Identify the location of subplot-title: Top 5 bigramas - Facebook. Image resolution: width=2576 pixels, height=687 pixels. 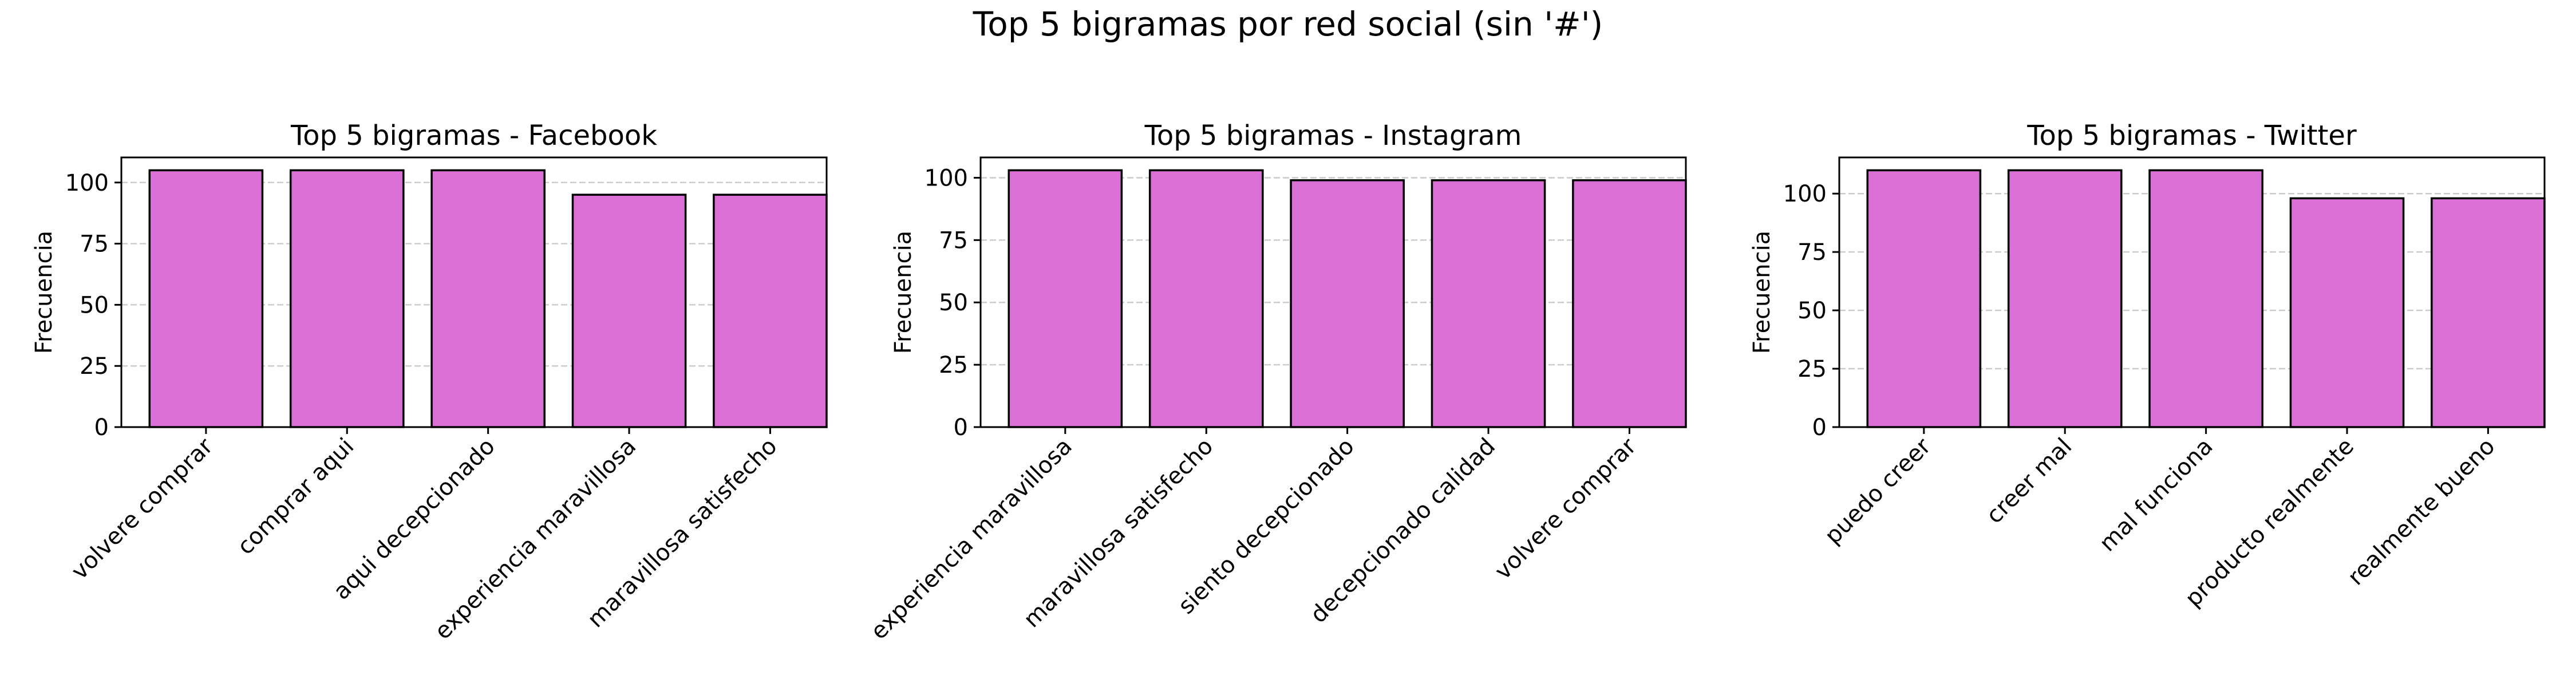
(473, 136).